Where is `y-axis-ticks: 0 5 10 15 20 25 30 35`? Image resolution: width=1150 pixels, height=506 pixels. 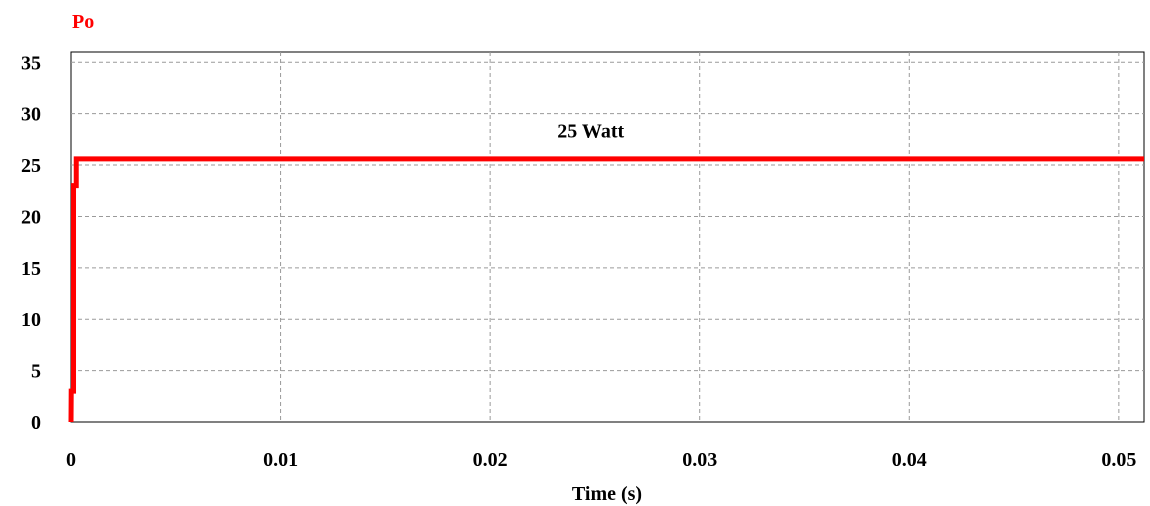 y-axis-ticks: 0 5 10 15 20 25 30 35 is located at coordinates (31, 243).